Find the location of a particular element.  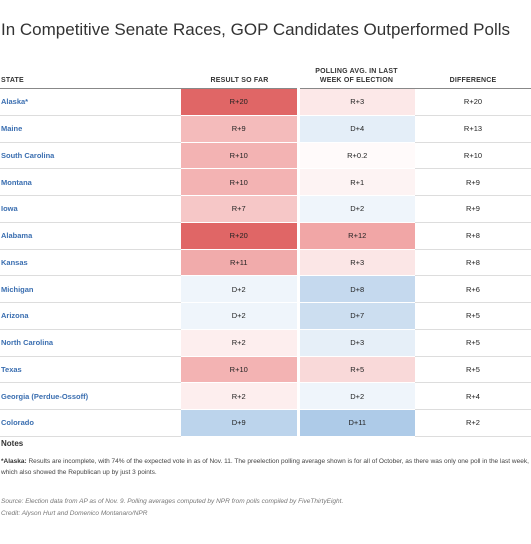

table-row: Maine R+9 D+4 R+13 is located at coordinates (265, 129).